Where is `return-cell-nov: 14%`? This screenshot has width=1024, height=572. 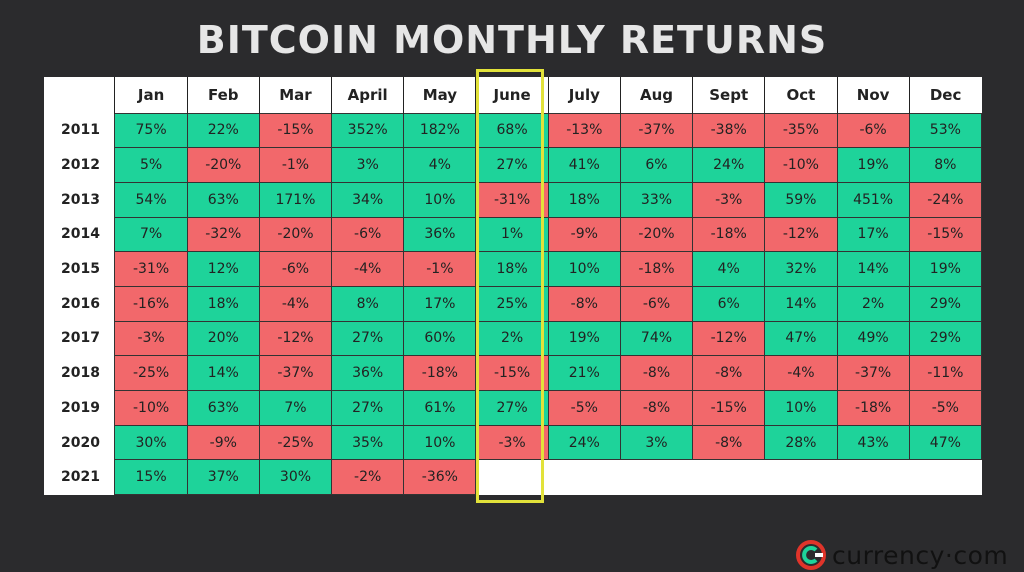
return-cell-nov: 14% is located at coordinates (873, 269).